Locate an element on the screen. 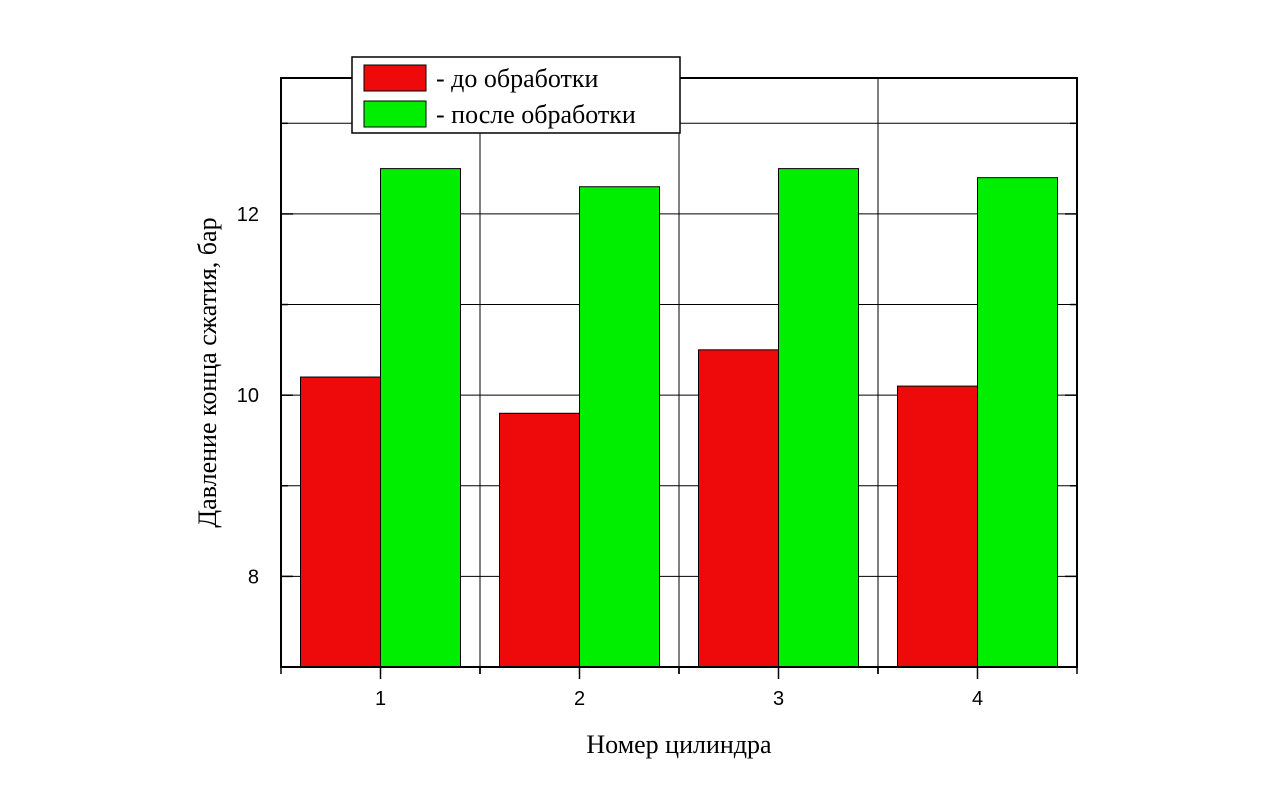  legend-label-after: - после обработки is located at coordinates (536, 114).